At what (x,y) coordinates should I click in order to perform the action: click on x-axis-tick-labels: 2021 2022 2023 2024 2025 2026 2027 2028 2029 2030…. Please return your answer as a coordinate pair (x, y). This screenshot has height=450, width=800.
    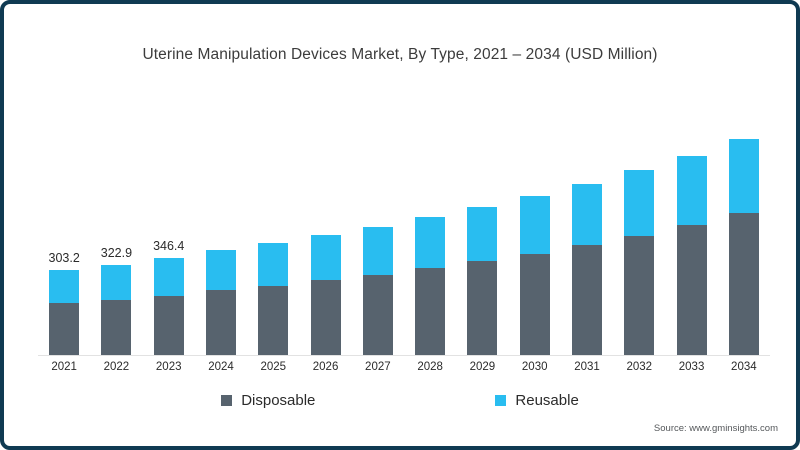
    Looking at the image, I should click on (404, 371).